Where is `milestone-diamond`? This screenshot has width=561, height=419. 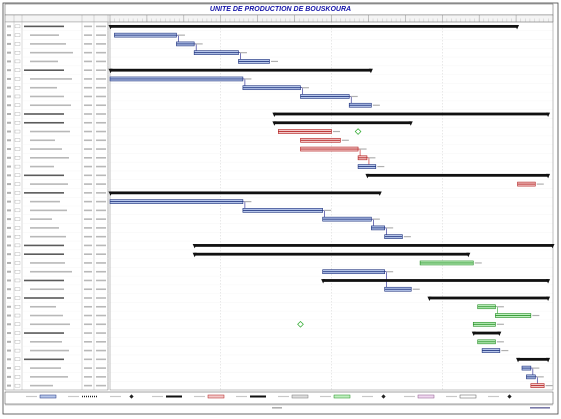
milestone-diamond is located at coordinates (358, 131).